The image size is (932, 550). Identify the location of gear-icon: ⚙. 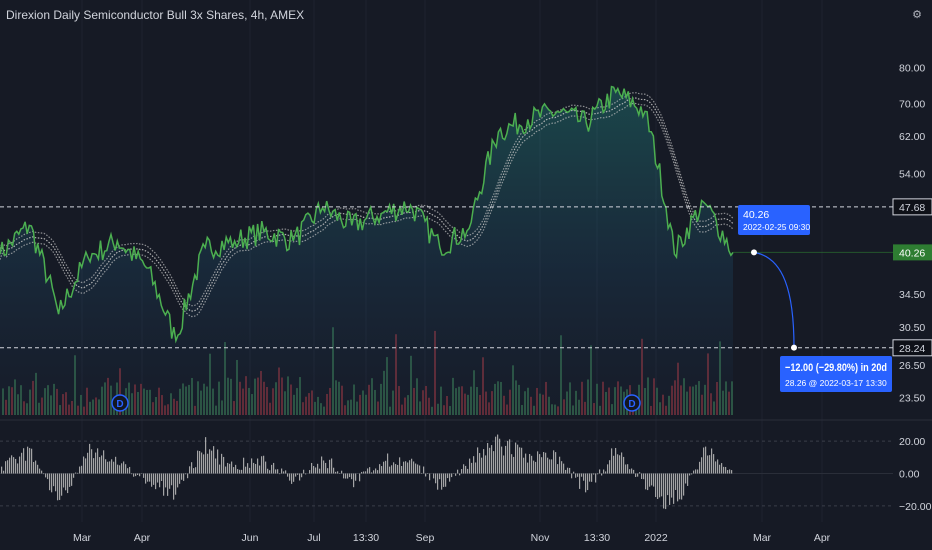
(917, 15).